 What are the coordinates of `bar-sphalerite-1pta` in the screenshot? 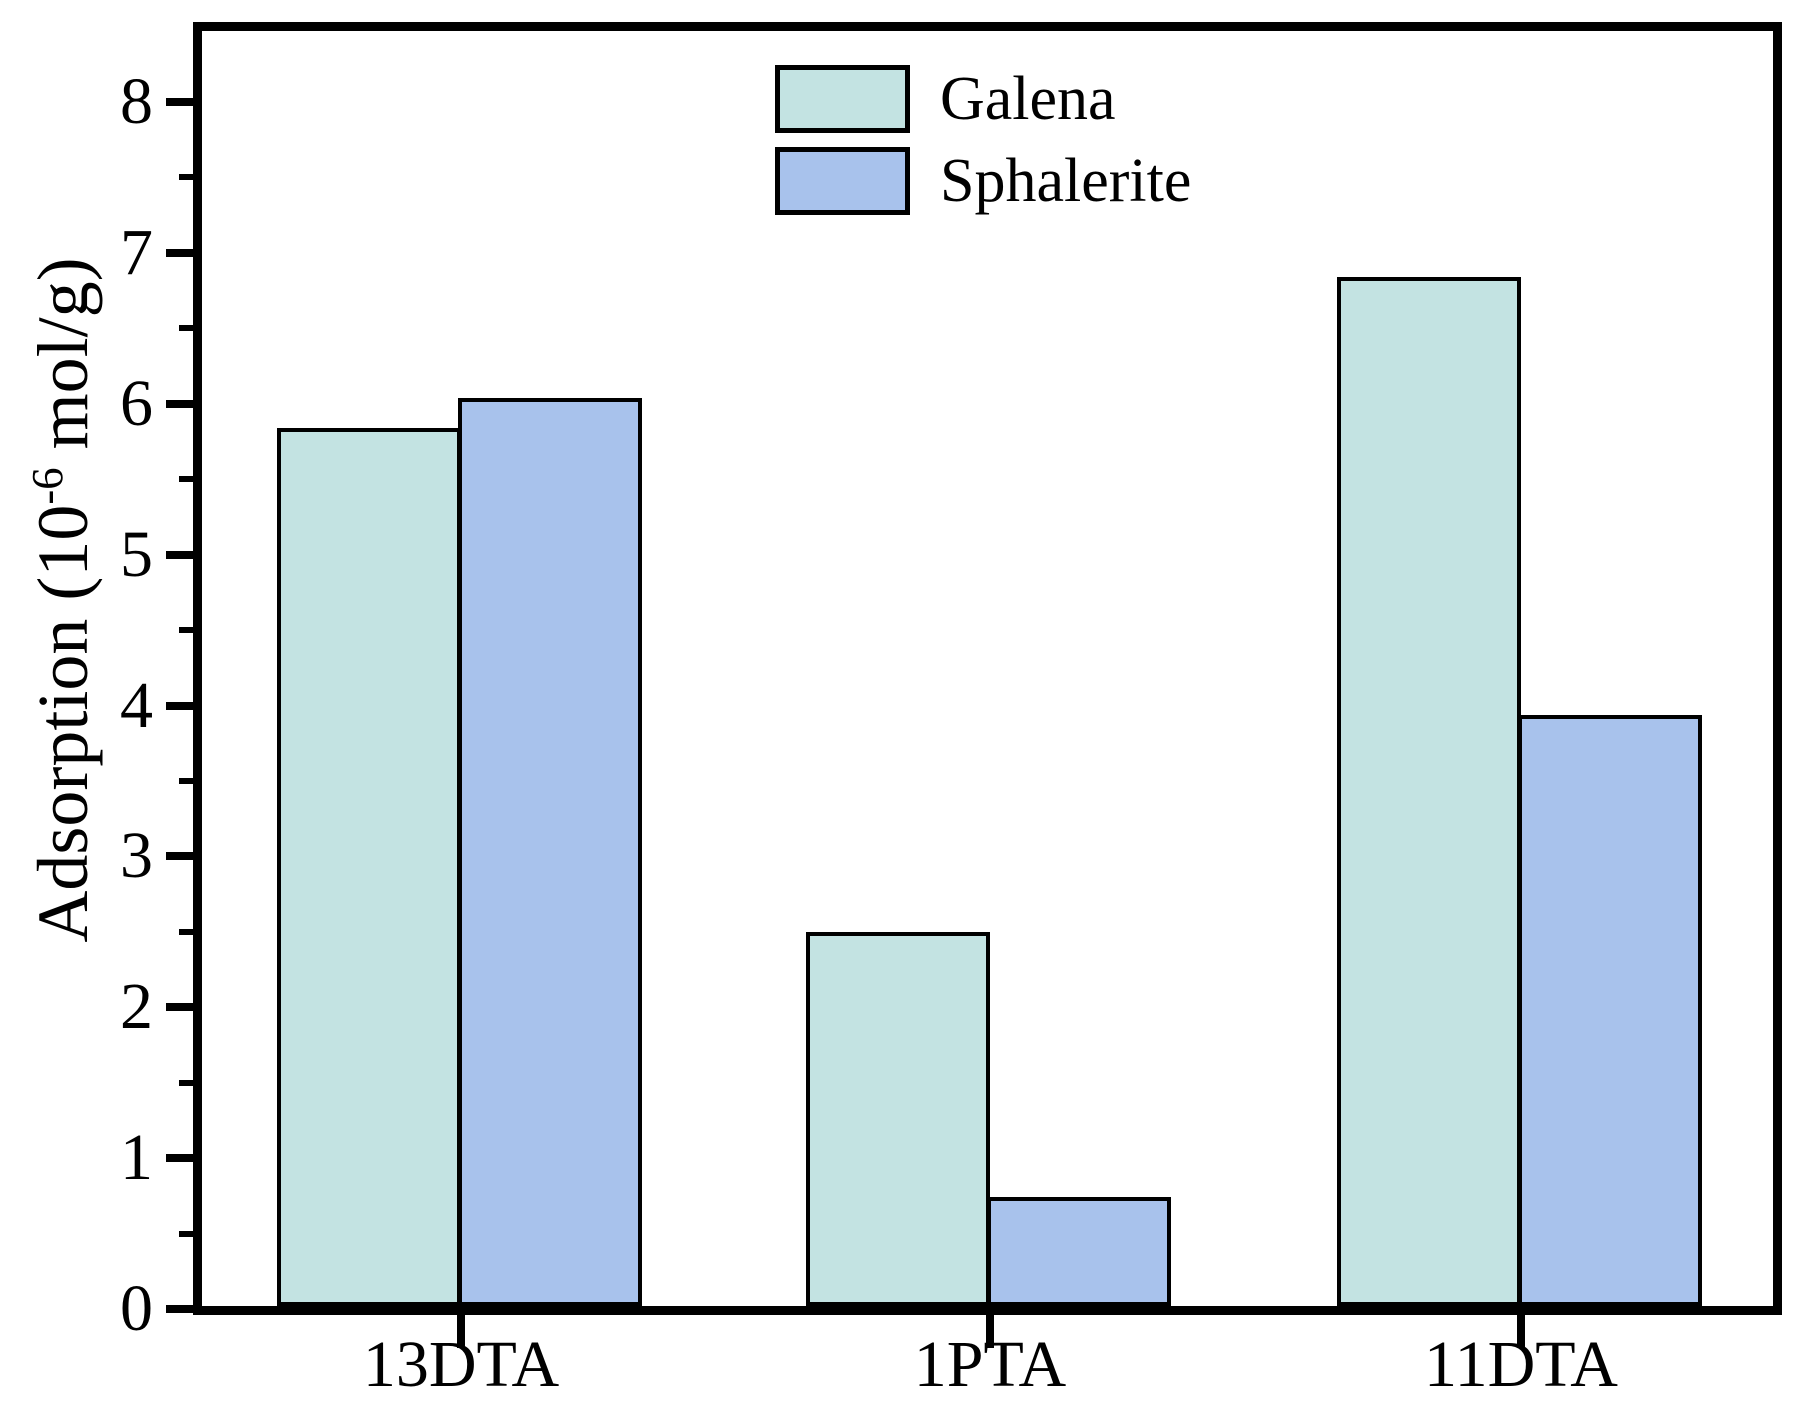 It's located at (1079, 1251).